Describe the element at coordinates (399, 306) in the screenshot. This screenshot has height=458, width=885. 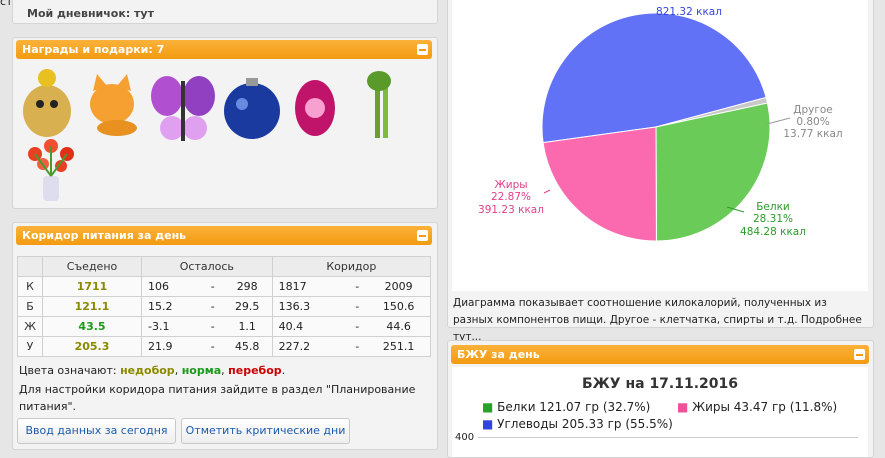
I see `table-cell: 150.6` at that location.